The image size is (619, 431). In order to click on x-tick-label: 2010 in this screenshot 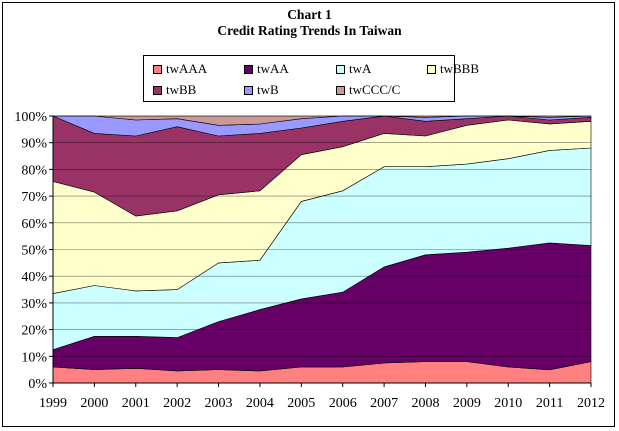, I will do `click(508, 403)`.